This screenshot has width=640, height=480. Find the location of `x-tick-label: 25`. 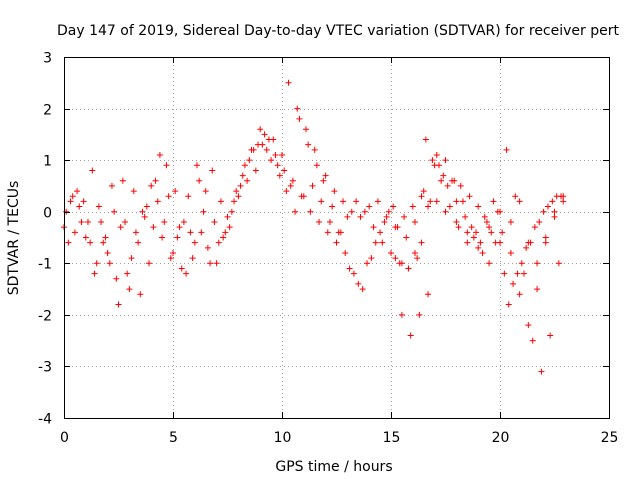

x-tick-label: 25 is located at coordinates (610, 438).